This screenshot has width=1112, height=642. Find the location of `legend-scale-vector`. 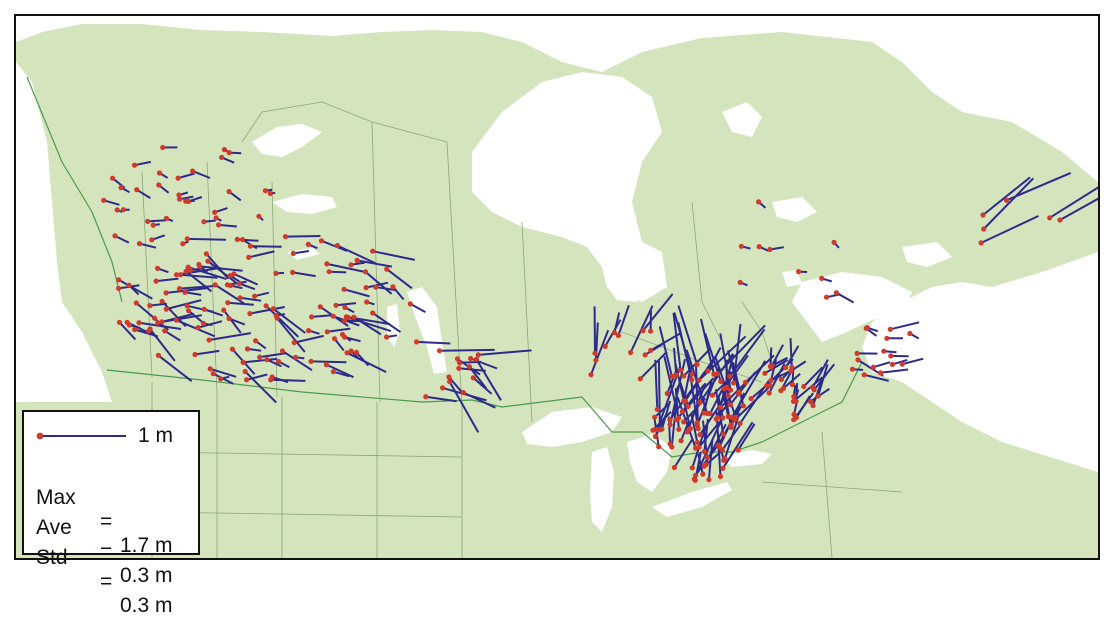

legend-scale-vector is located at coordinates (82, 436).